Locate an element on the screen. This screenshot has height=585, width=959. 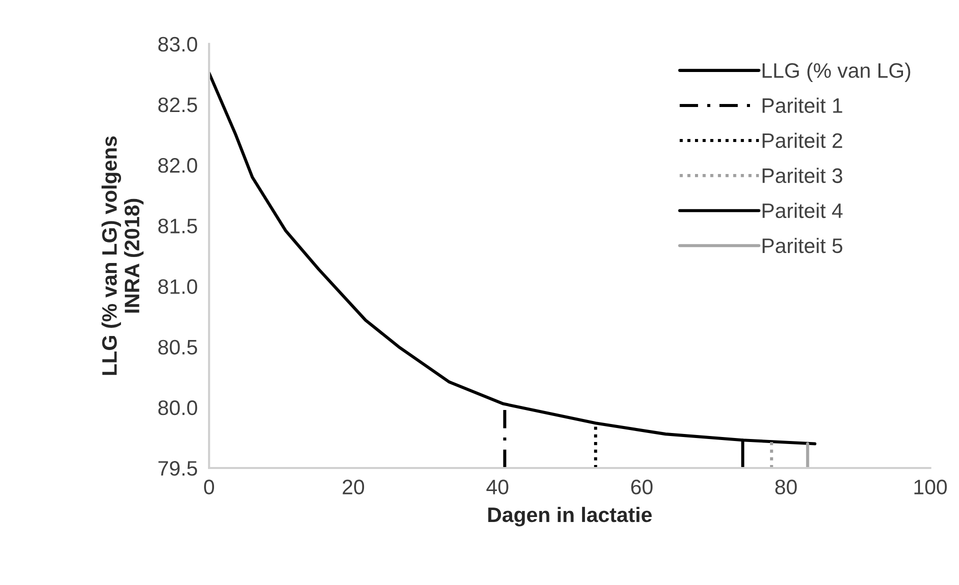
y-tick-label: 83.0 is located at coordinates (178, 44).